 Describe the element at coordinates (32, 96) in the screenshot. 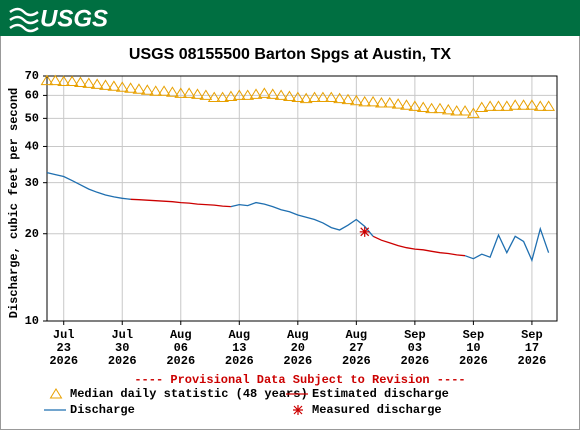

I see `y-tick-label: 60` at that location.